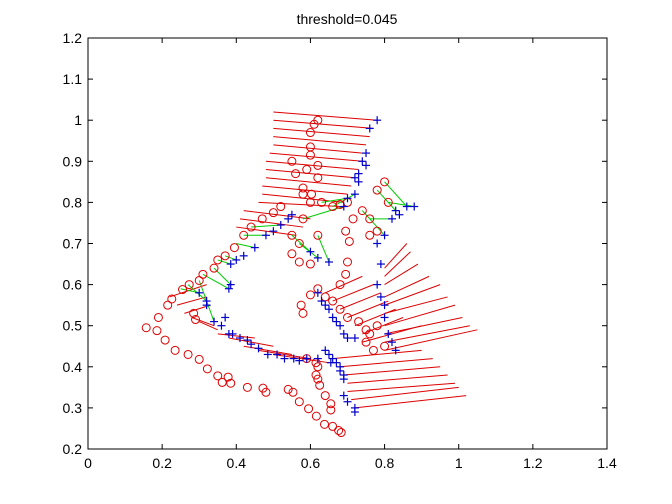  I want to click on x-tick-label: 1, so click(459, 463).